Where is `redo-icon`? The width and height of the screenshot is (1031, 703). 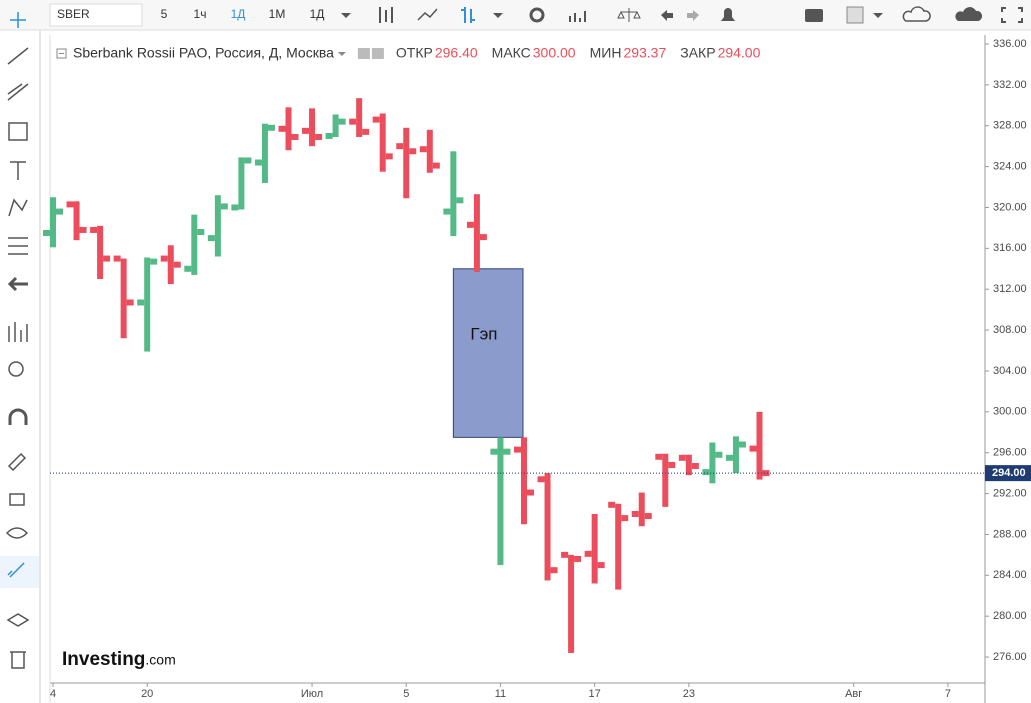 redo-icon is located at coordinates (693, 15).